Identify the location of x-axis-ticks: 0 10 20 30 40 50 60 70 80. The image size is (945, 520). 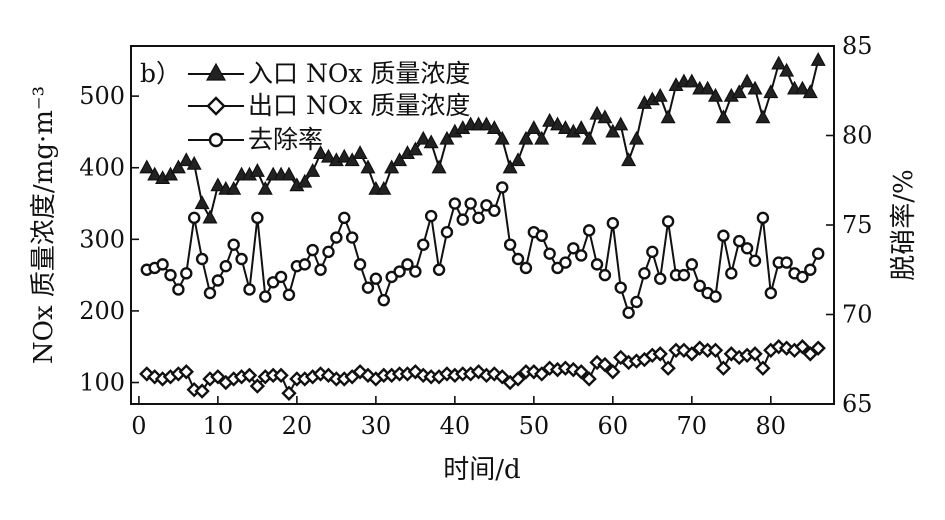
(458, 418).